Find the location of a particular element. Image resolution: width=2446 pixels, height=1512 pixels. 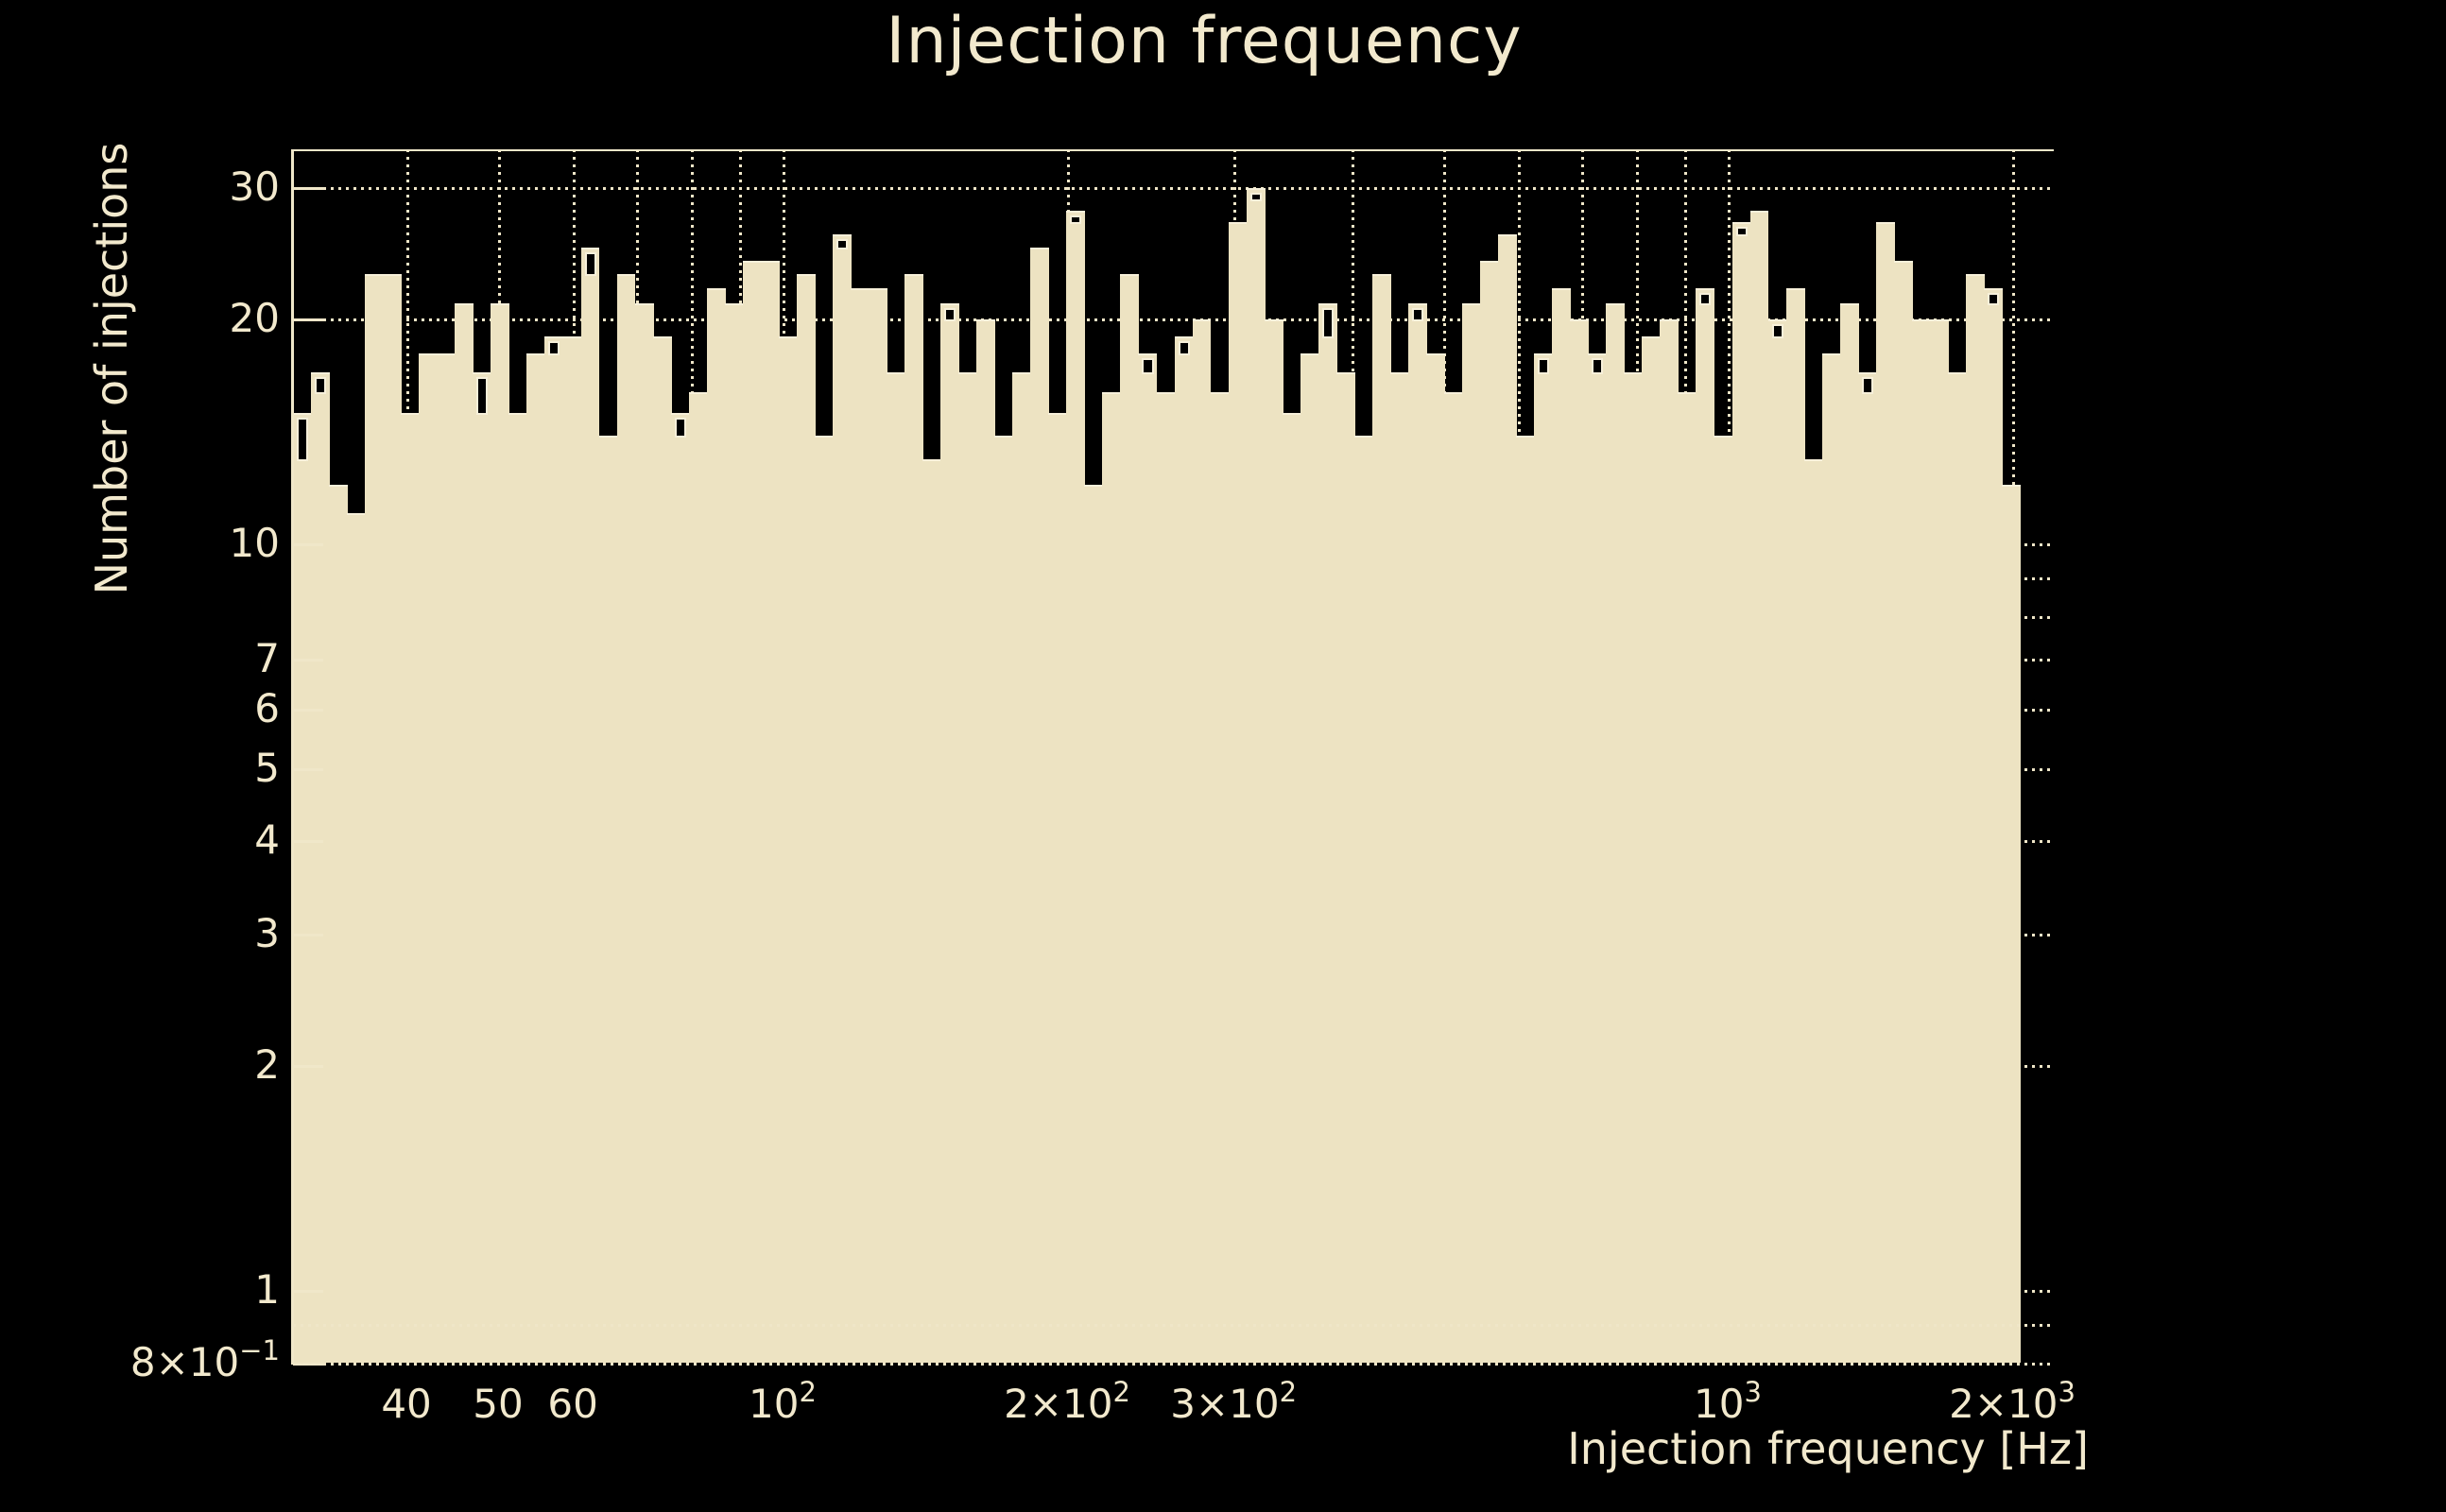

y-tick-label: 30 is located at coordinates (255, 187).